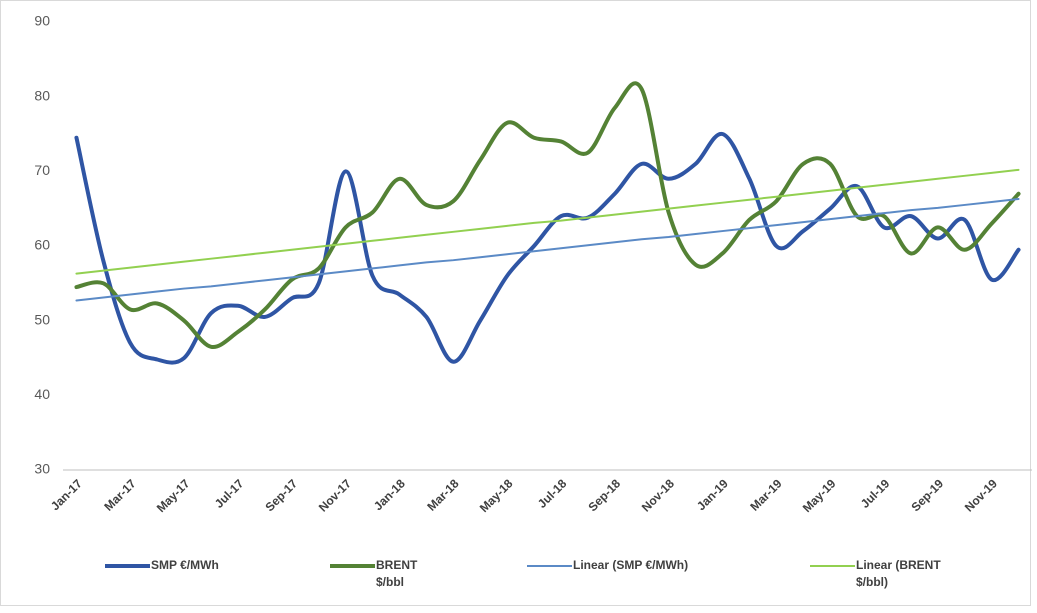 The height and width of the screenshot is (613, 1037). I want to click on legend-label-box: Linear (BRENT $/bbl), so click(898, 573).